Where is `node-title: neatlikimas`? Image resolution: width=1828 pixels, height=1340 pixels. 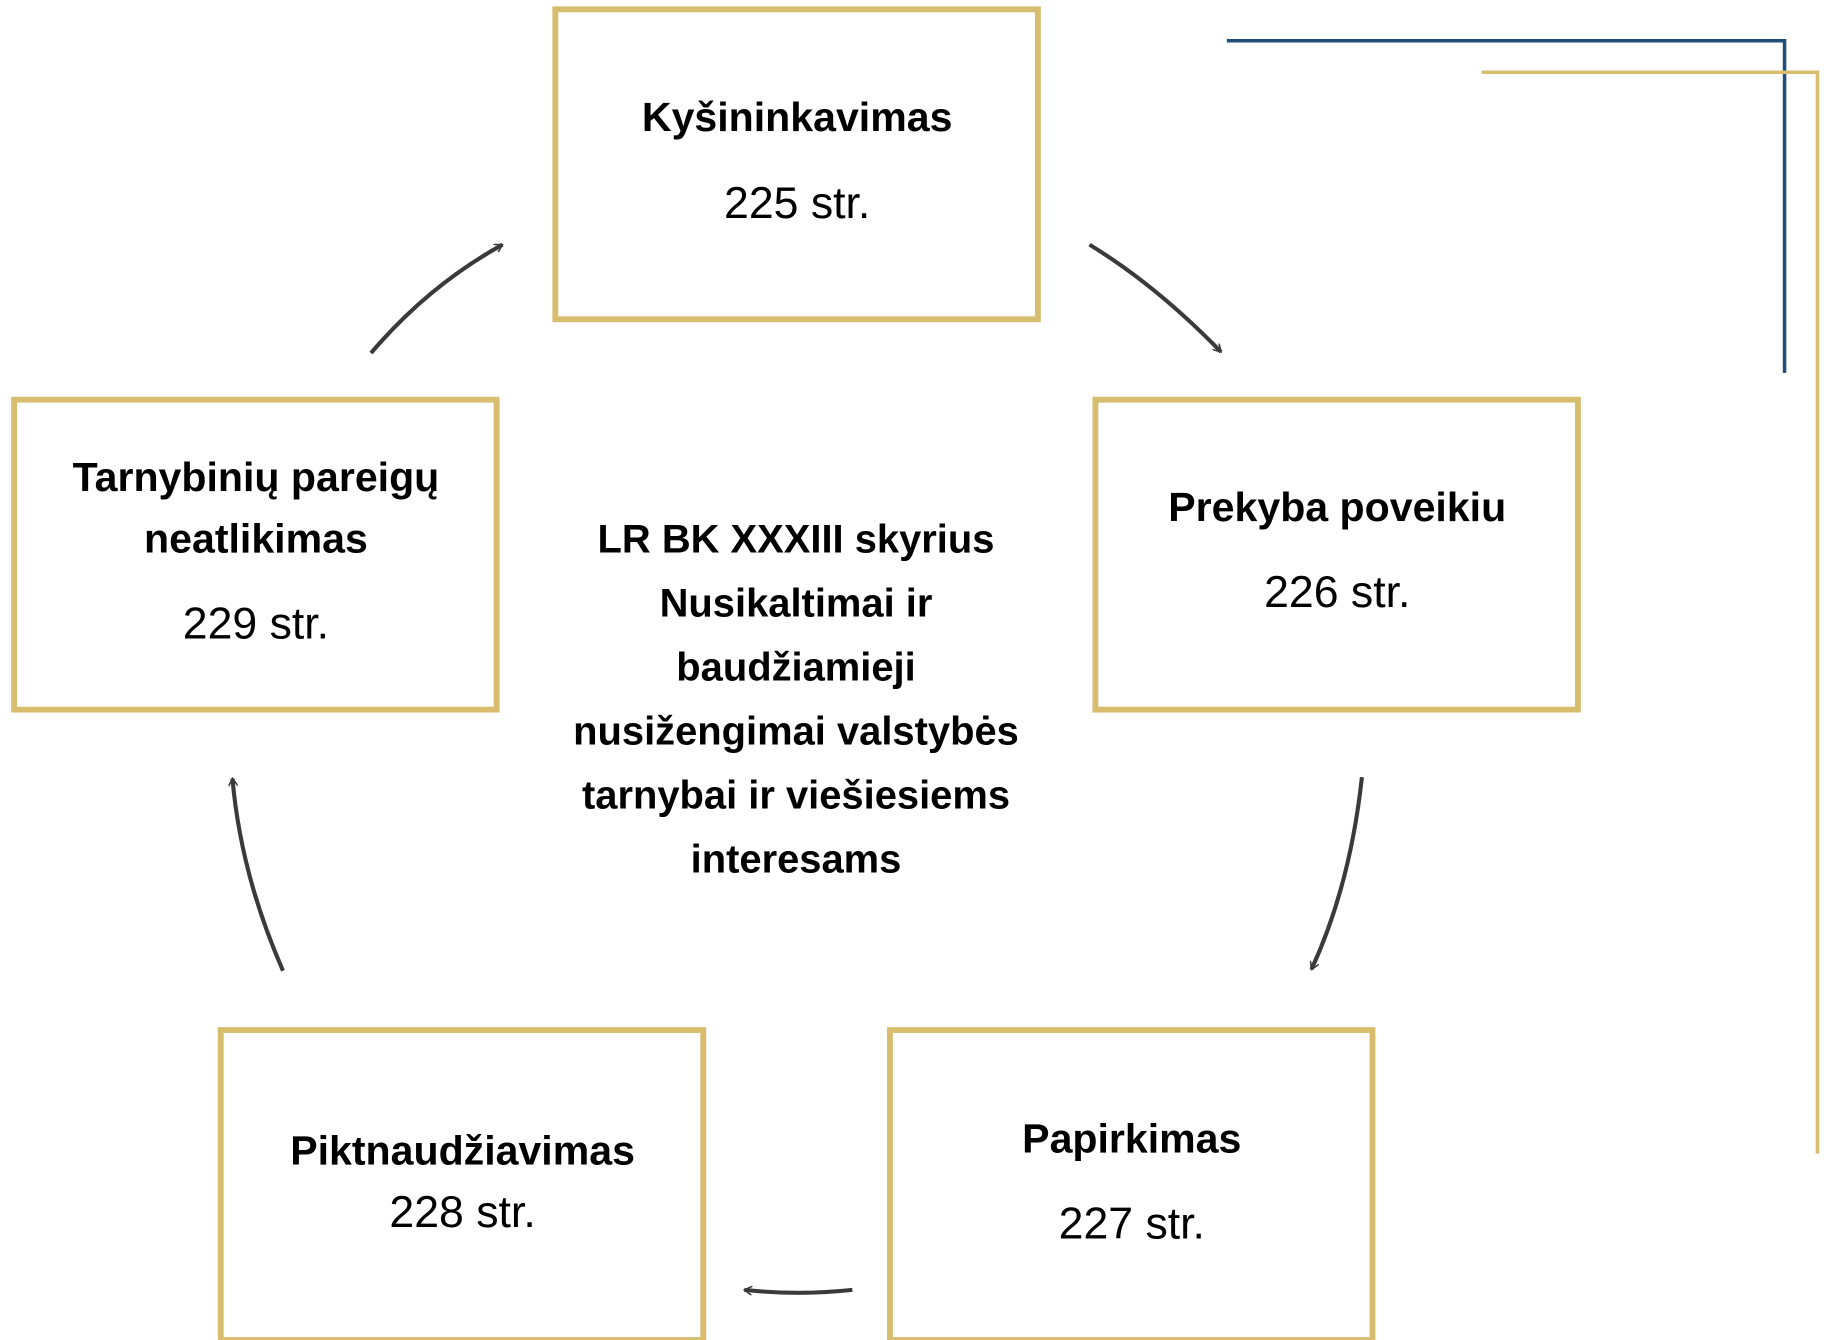 node-title: neatlikimas is located at coordinates (256, 539).